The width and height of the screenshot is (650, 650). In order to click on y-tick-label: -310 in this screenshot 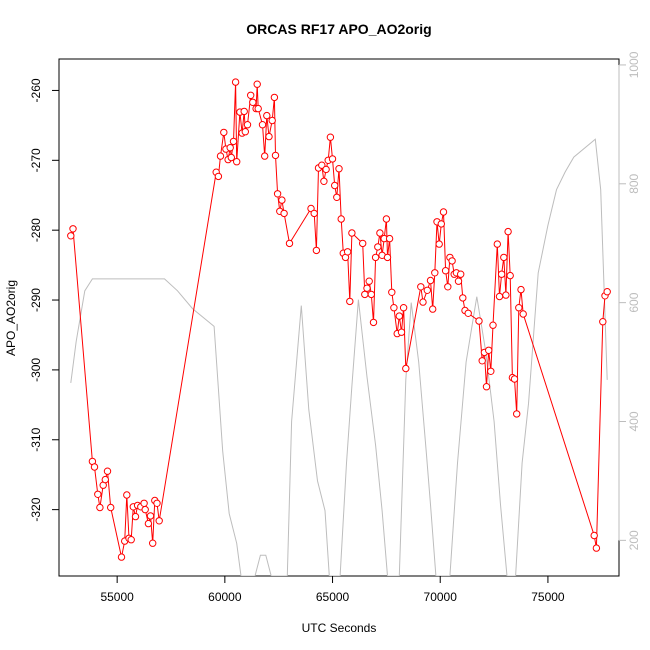, I will do `click(36, 439)`.